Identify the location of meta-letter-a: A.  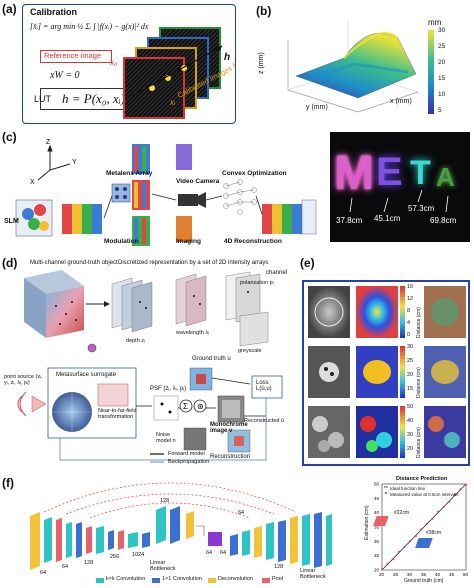
(445, 177).